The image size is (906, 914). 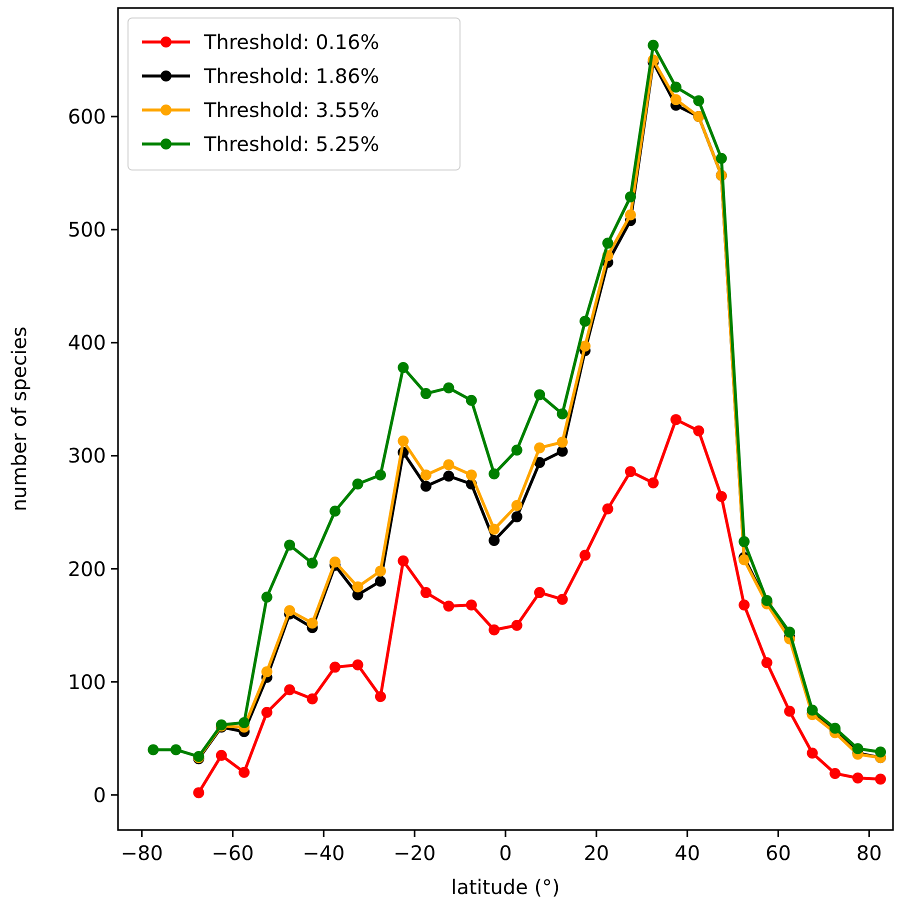 I want to click on y-tick-label: 600, so click(x=87, y=116).